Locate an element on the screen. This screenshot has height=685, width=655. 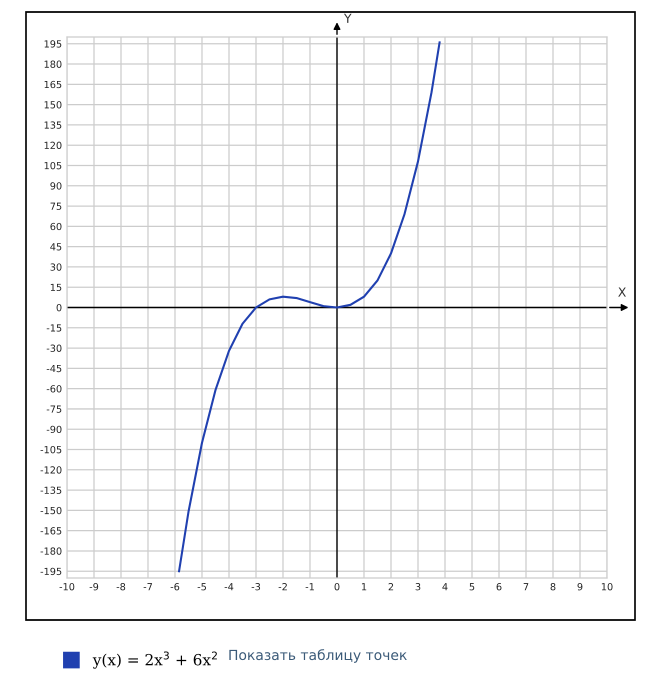
y-tick-label: -30 is located at coordinates (54, 348).